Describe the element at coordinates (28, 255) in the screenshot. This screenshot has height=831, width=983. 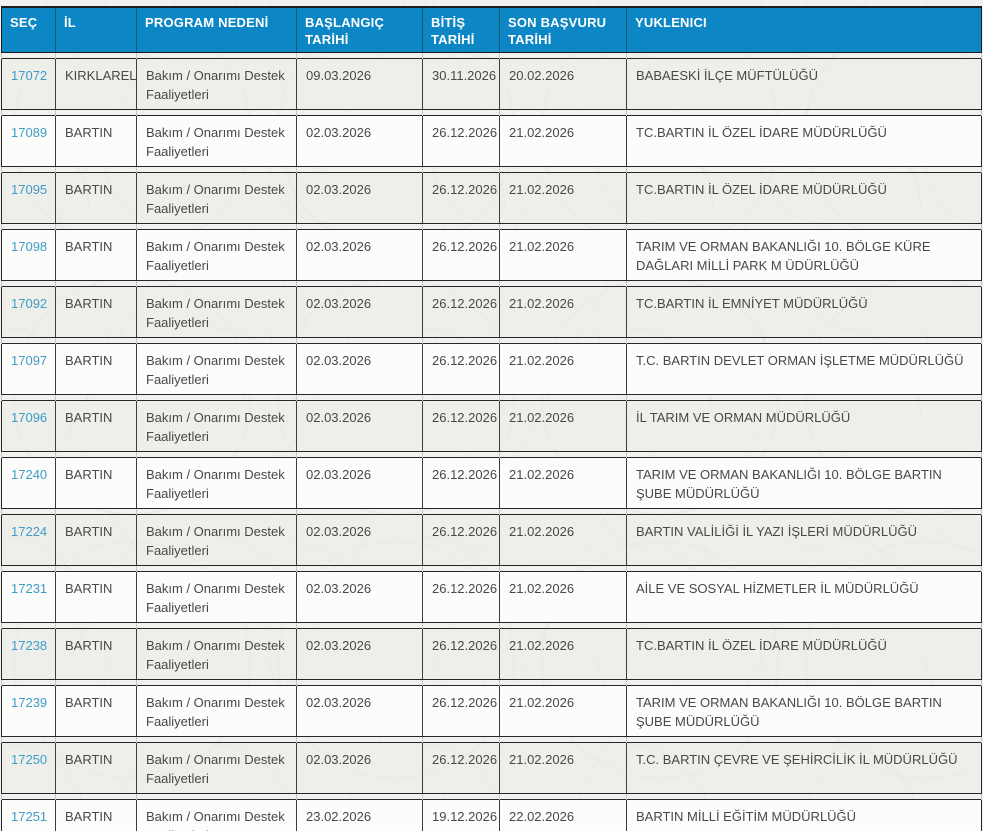
I see `cell-sec: 17098` at that location.